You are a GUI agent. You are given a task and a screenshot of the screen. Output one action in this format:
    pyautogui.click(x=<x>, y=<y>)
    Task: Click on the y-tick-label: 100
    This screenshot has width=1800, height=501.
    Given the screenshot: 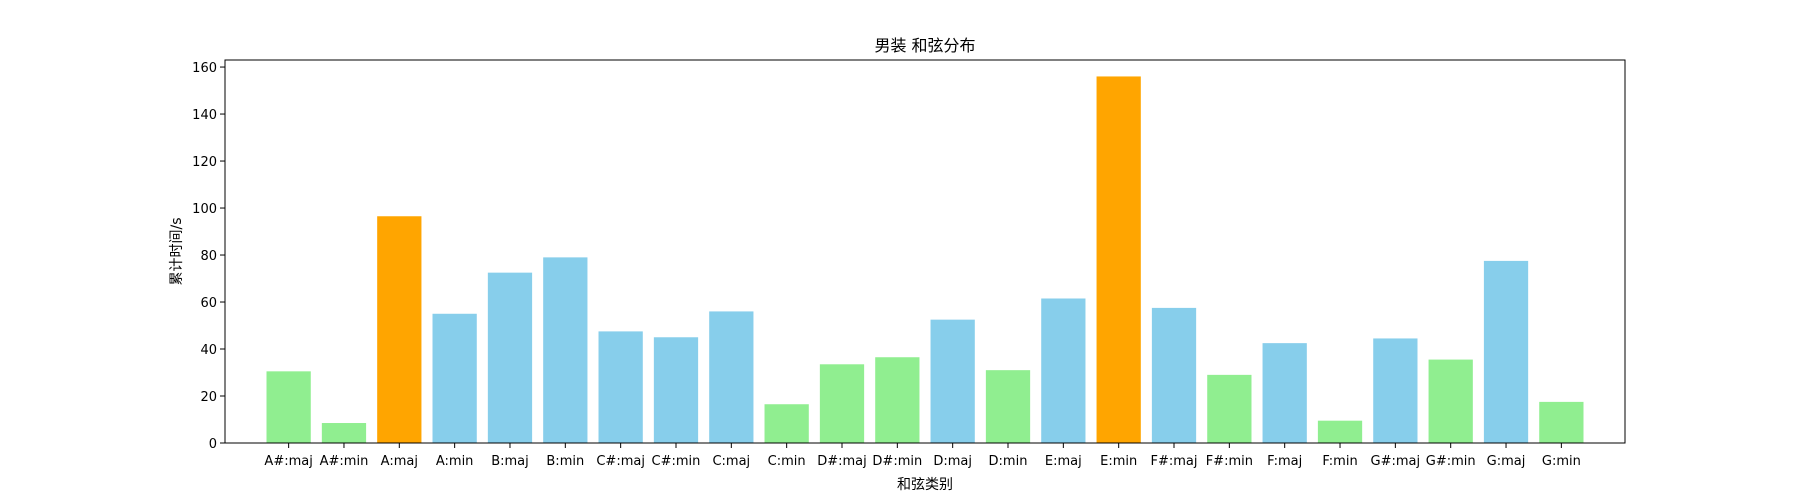 What is the action you would take?
    pyautogui.click(x=204, y=209)
    